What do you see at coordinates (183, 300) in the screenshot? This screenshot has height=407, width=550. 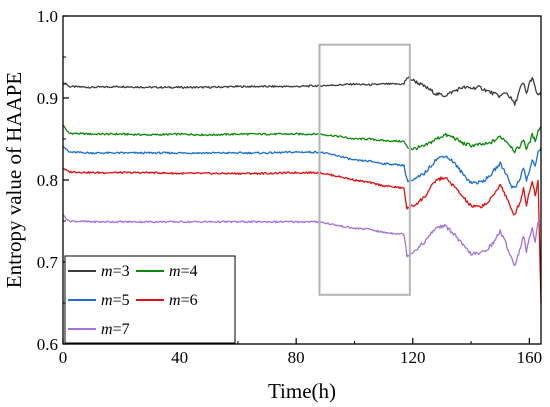 I see `legend-label: m=6` at bounding box center [183, 300].